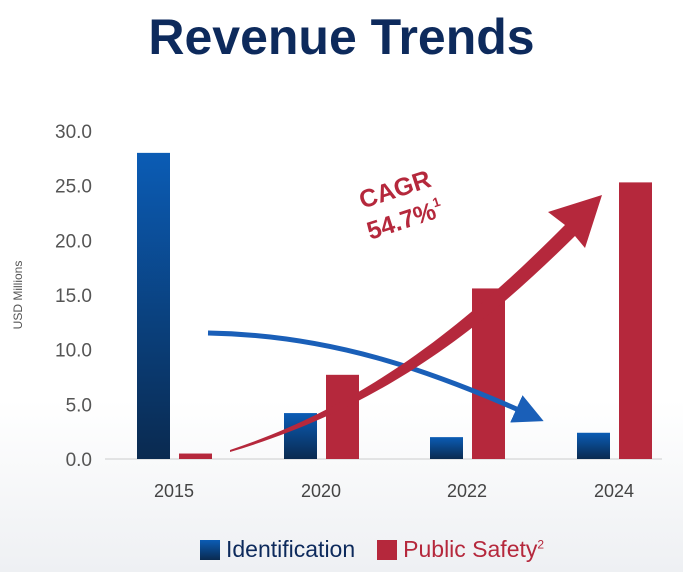 The image size is (683, 572). Describe the element at coordinates (541, 544) in the screenshot. I see `legend-footnote: 2` at that location.